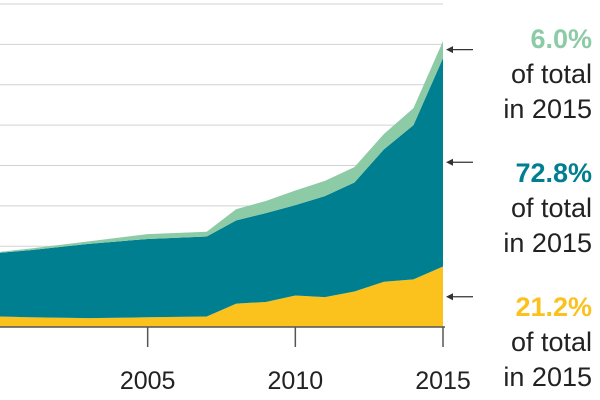 Image resolution: width=600 pixels, height=400 pixels. What do you see at coordinates (459, 173) in the screenshot?
I see `annotation-pointers` at bounding box center [459, 173].